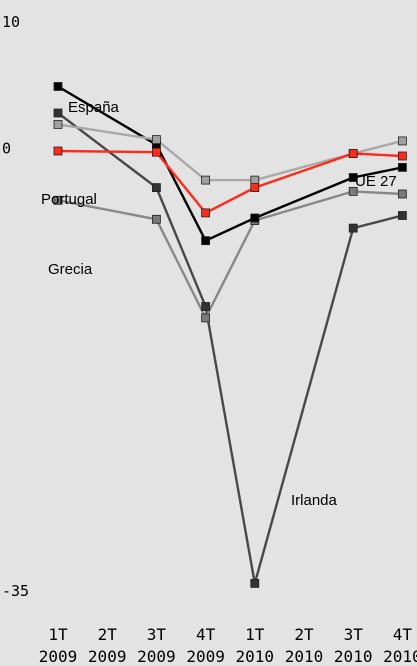  What do you see at coordinates (11, 22) in the screenshot?
I see `y-tick-label: 10` at bounding box center [11, 22].